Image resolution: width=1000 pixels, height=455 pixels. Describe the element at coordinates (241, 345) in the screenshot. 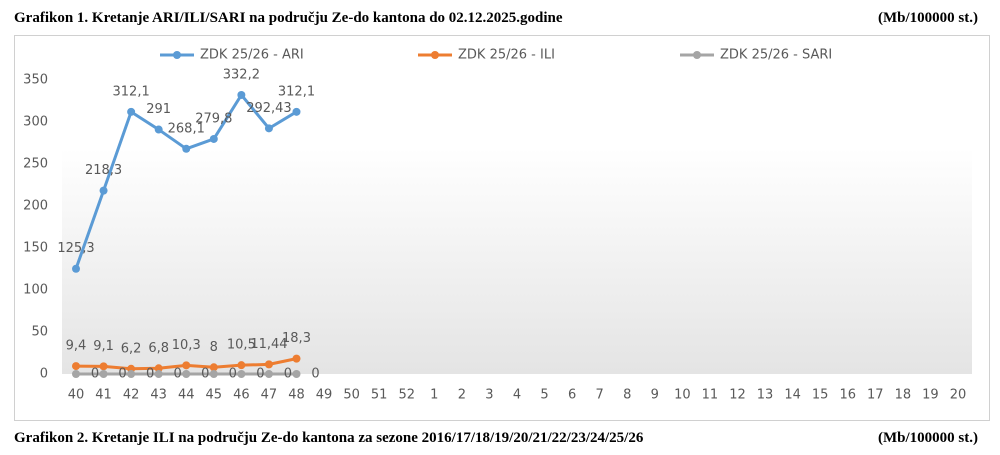

I see `data-label: 10,5` at that location.